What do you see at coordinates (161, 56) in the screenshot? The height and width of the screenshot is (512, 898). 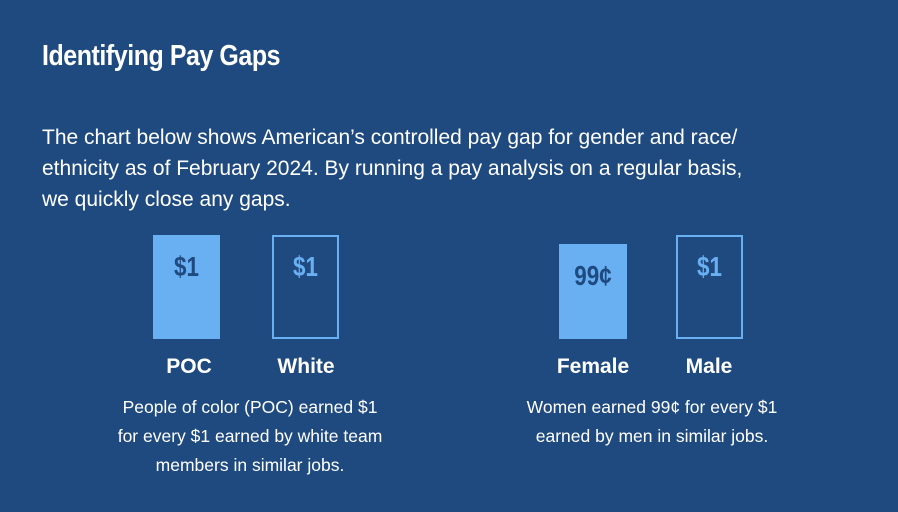 I see `title: Identifying Pay Gaps` at bounding box center [161, 56].